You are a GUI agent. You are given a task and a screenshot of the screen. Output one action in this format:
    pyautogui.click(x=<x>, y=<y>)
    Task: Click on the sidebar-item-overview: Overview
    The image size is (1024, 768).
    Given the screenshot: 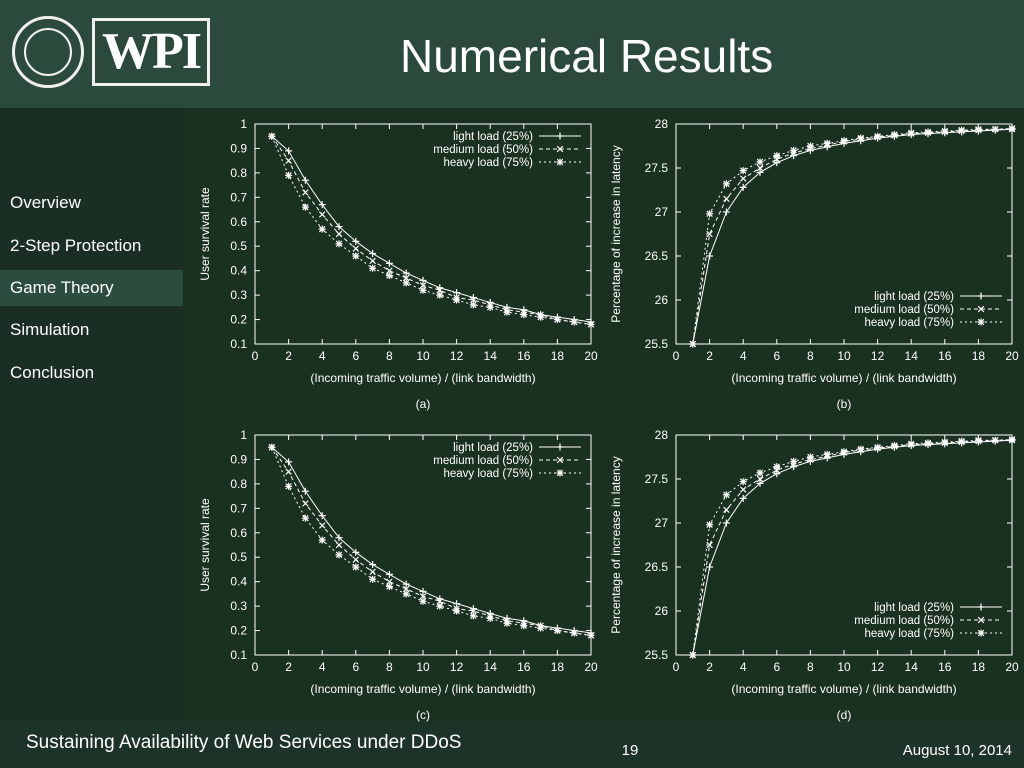 What is the action you would take?
    pyautogui.click(x=45, y=202)
    